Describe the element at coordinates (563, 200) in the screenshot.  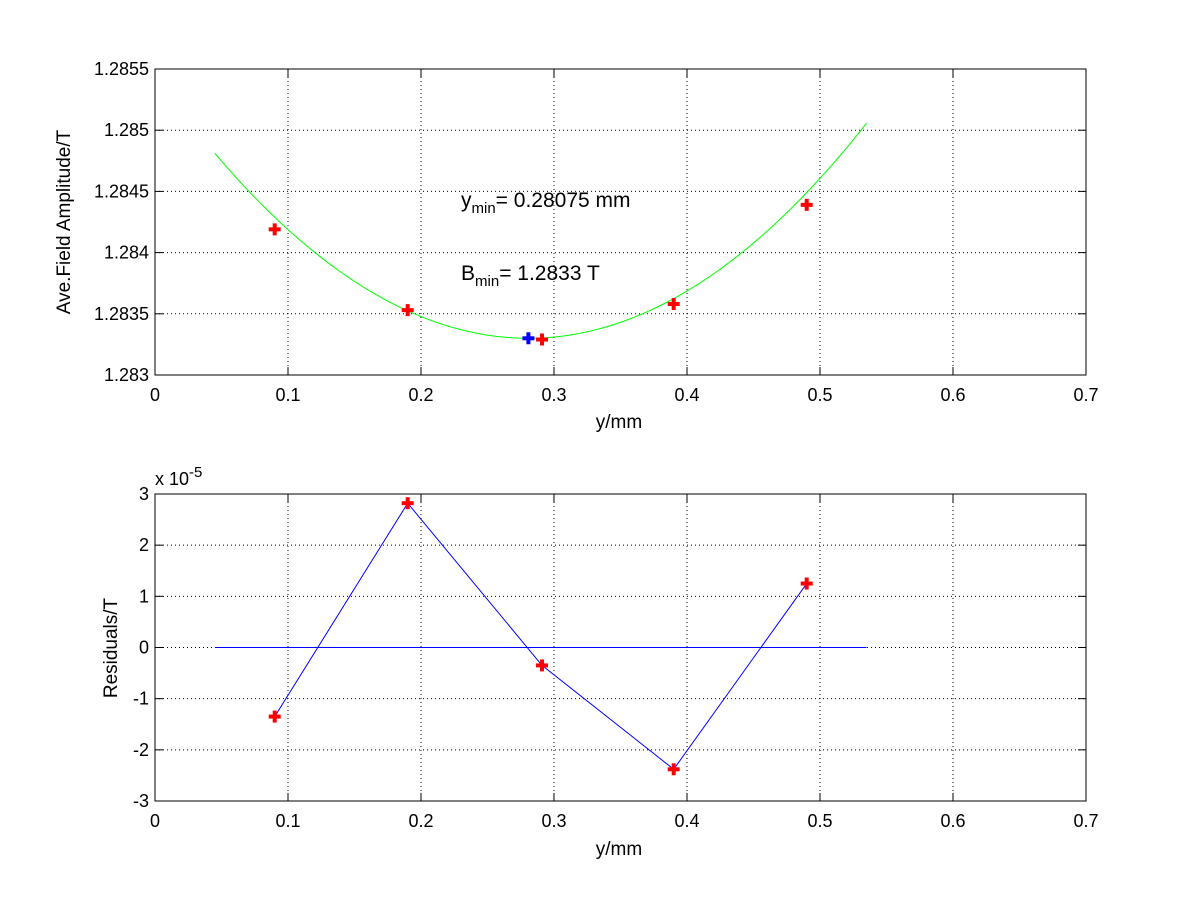
I see `y-min-annotation-value: = 0.28075 mm` at that location.